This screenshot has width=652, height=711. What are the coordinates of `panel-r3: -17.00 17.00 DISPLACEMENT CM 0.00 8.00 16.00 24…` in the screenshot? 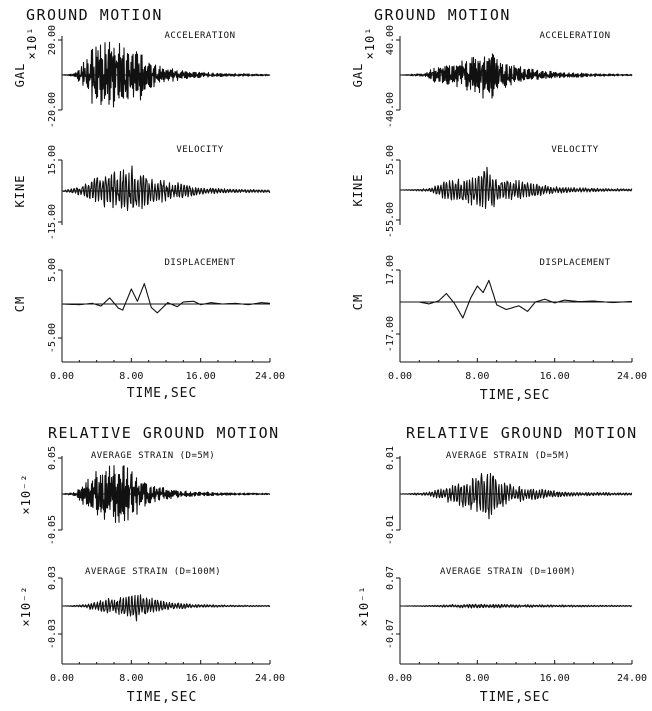 It's located at (499, 318).